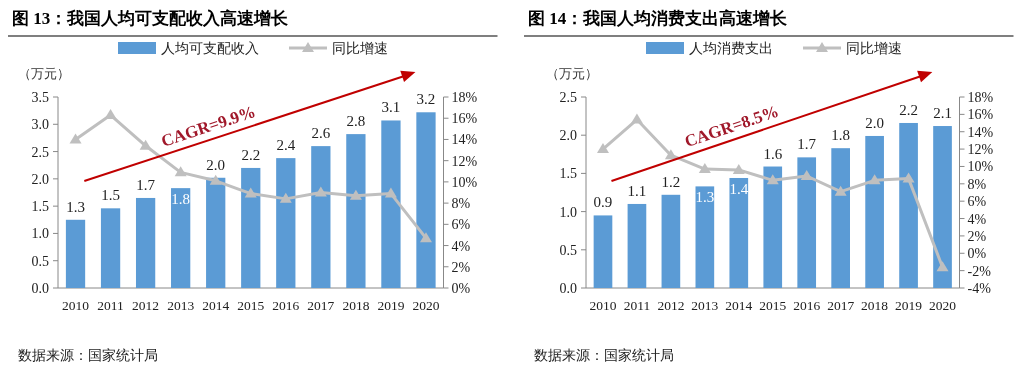 The width and height of the screenshot is (1031, 385). What do you see at coordinates (942, 113) in the screenshot?
I see `data-label: 2.1` at bounding box center [942, 113].